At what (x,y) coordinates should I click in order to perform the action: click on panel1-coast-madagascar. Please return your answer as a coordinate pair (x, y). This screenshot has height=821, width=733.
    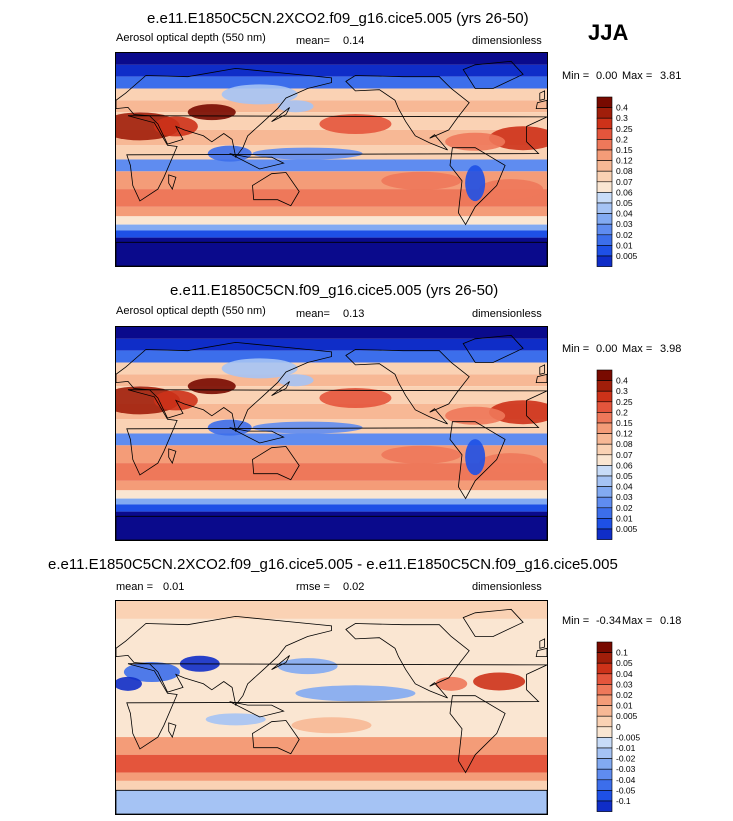
    Looking at the image, I should click on (172, 182).